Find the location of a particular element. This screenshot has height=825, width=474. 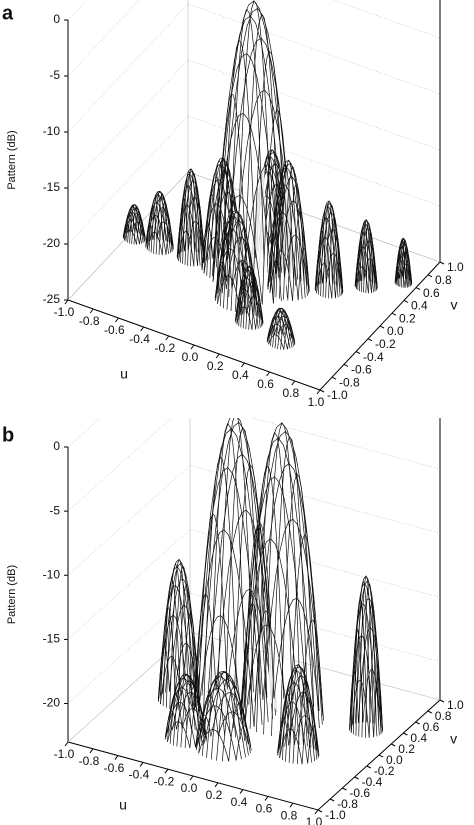

x-tick-label: 1.0 is located at coordinates (316, 402).